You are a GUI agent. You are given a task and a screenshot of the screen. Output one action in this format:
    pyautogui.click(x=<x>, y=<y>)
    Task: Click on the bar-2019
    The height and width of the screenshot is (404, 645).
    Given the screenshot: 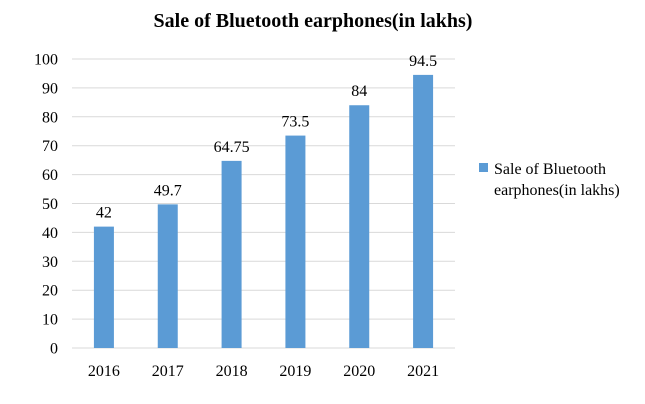 What is the action you would take?
    pyautogui.click(x=295, y=241)
    